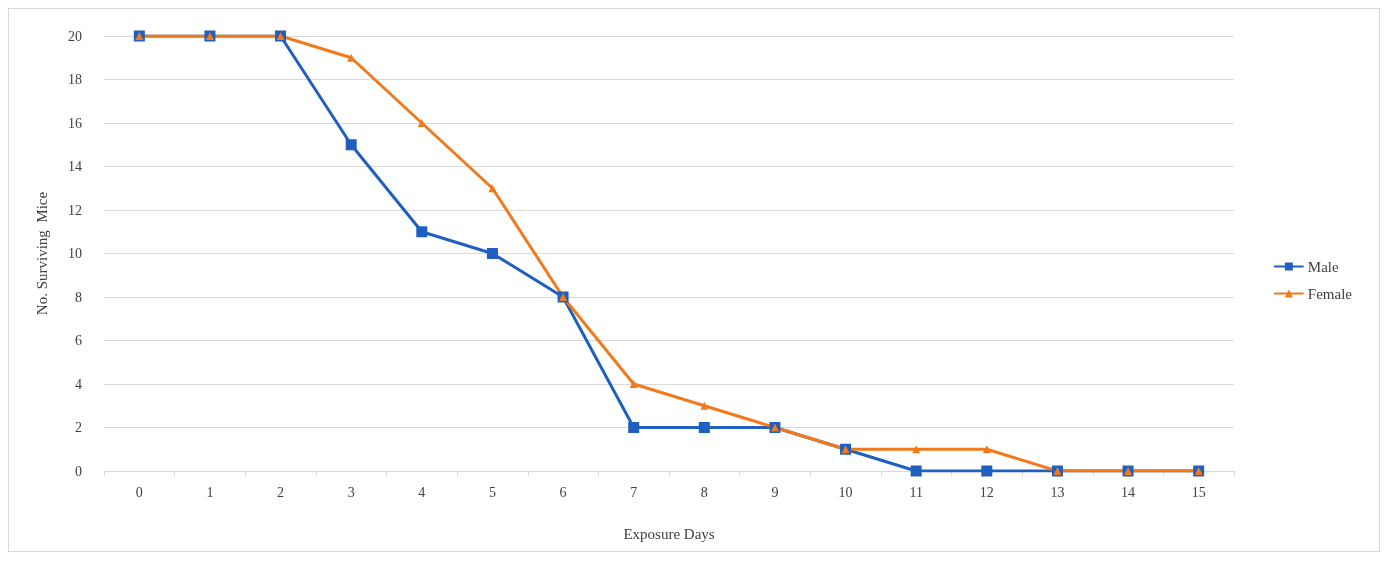 This screenshot has width=1390, height=562. Describe the element at coordinates (75, 79) in the screenshot. I see `y-tick-label: 18` at that location.